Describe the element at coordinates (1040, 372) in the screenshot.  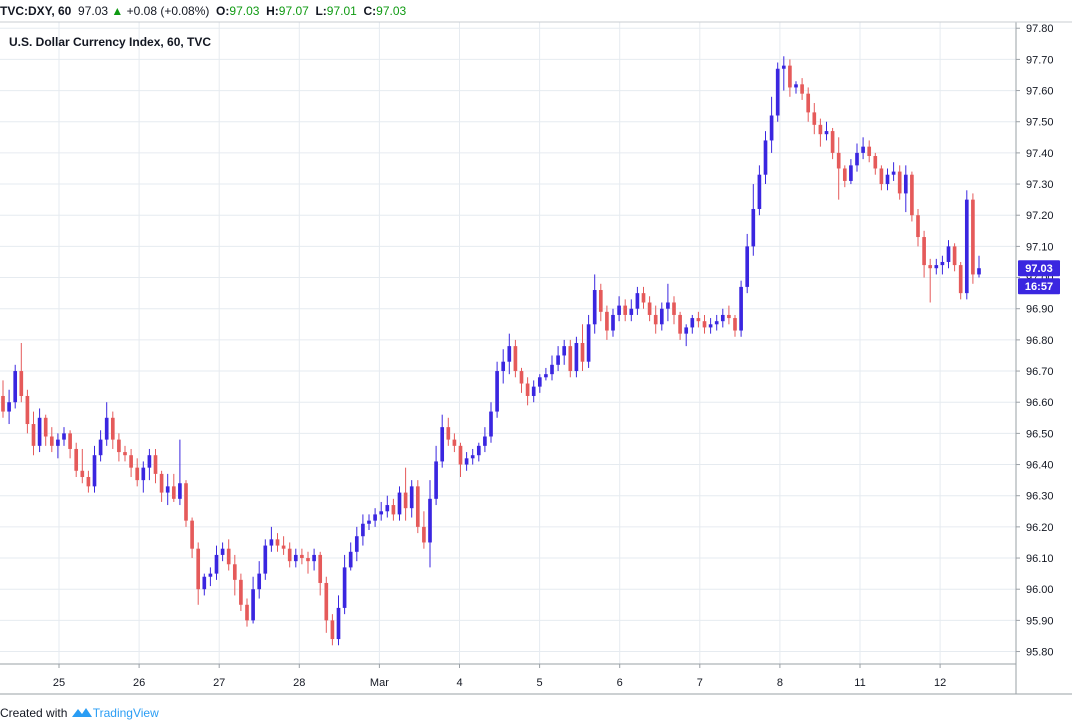
I see `y-tick-label: 96.70` at that location.